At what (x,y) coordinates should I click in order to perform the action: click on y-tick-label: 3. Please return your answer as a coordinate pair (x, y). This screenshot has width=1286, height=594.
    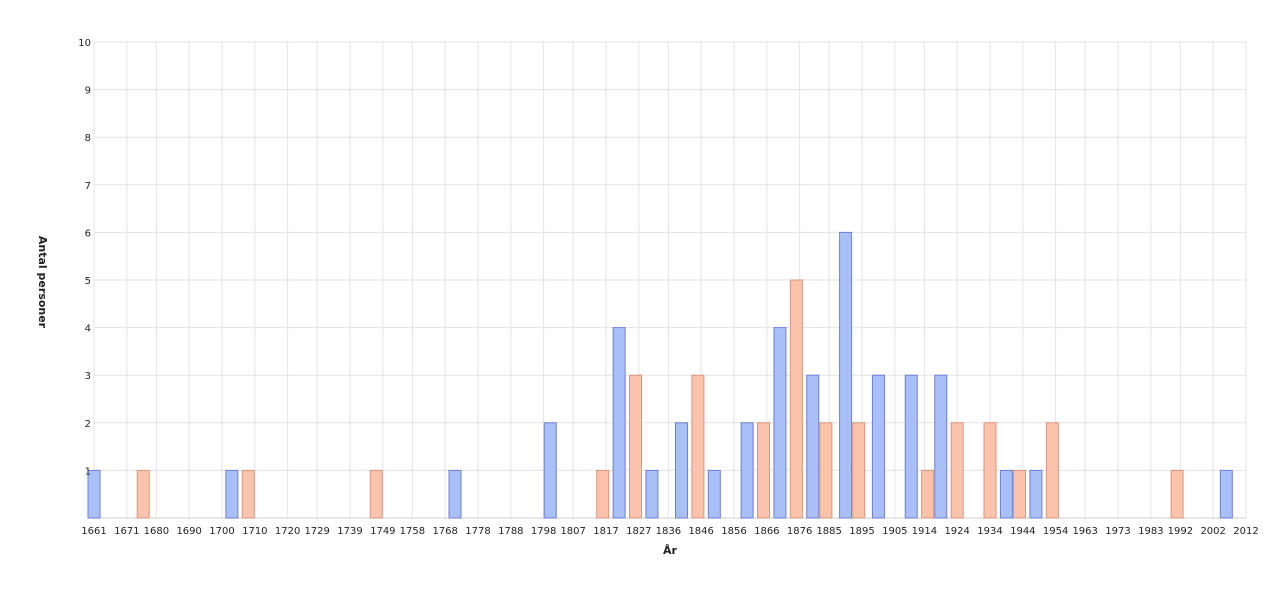
    Looking at the image, I should click on (88, 376).